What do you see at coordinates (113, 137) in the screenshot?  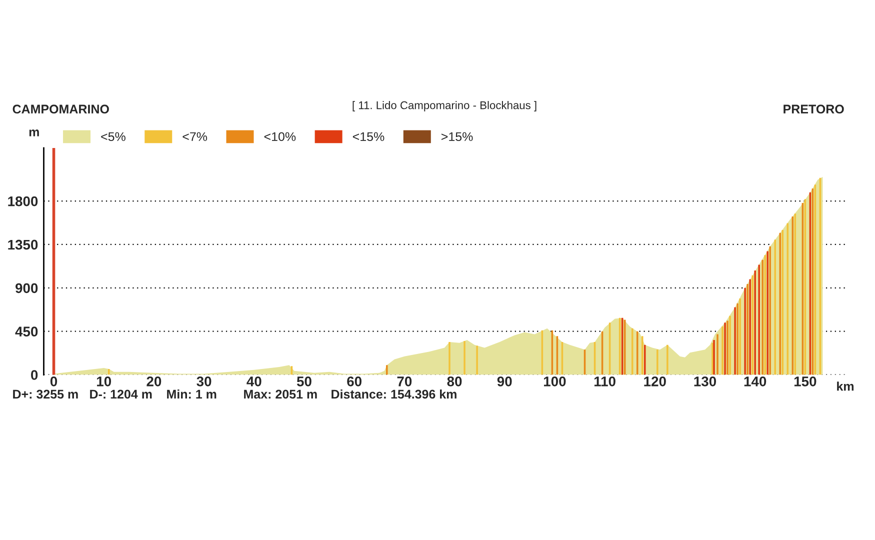 I see `legend-label: <5%` at bounding box center [113, 137].